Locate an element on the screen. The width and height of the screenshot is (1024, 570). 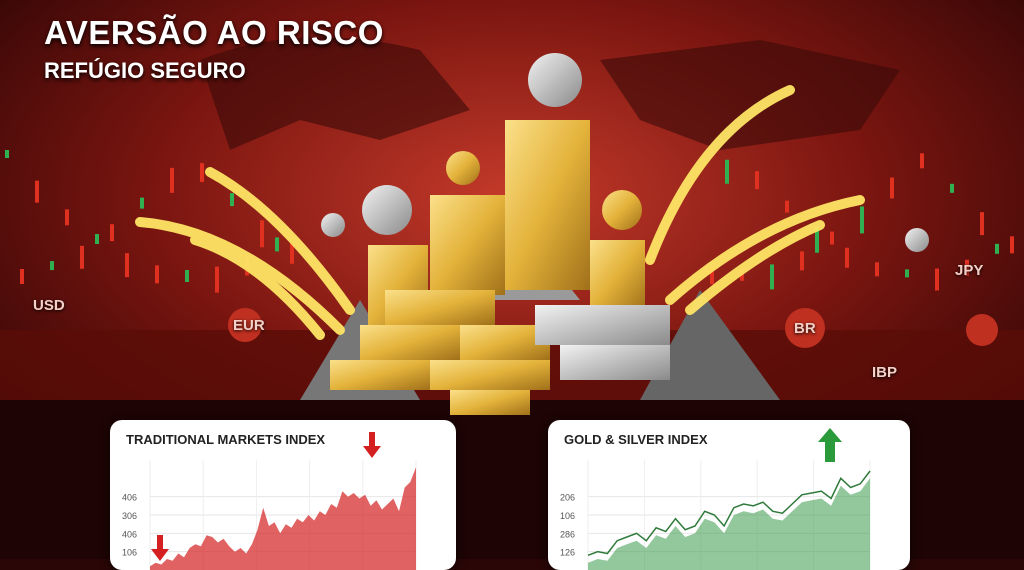
y-tick-label: 206 is located at coordinates (567, 498).